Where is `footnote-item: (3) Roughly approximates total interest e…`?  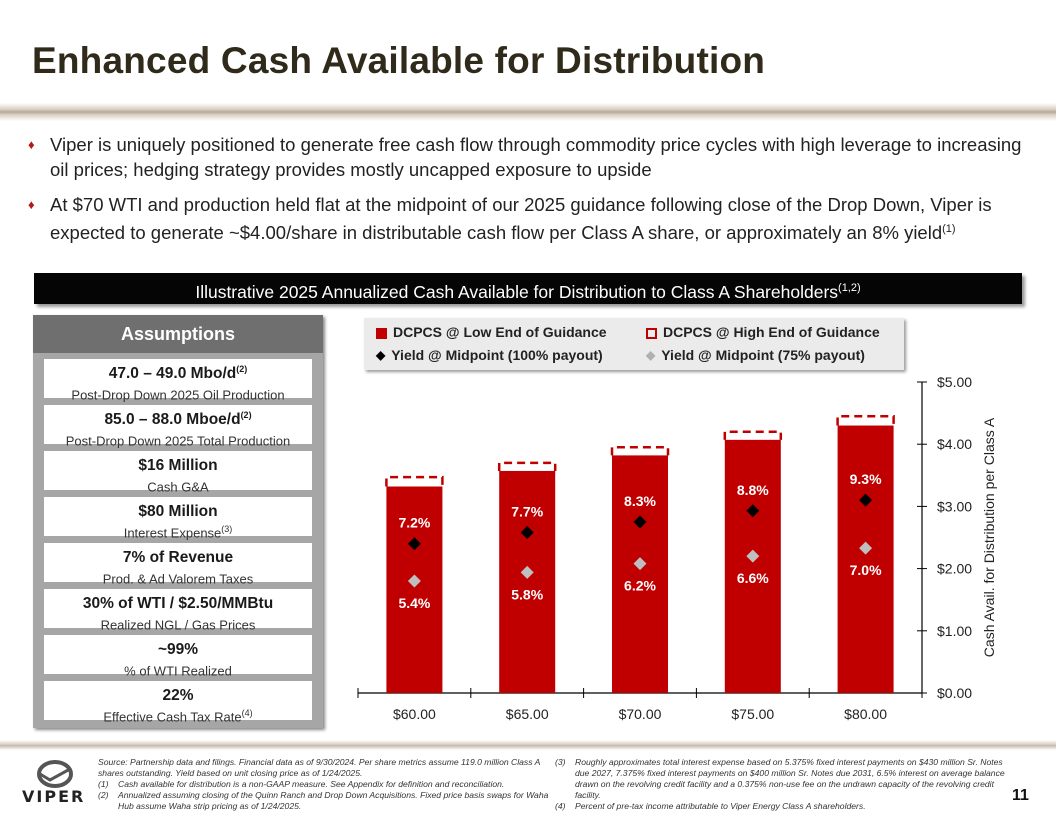 footnote-item: (3) Roughly approximates total interest e… is located at coordinates (780, 778).